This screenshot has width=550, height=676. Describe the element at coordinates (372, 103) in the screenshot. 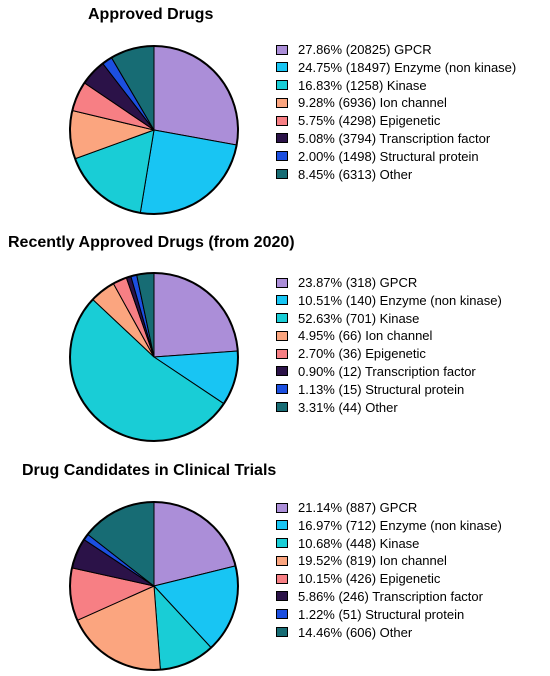

I see `legend-label: 9.28% (6936) Ion channel` at that location.